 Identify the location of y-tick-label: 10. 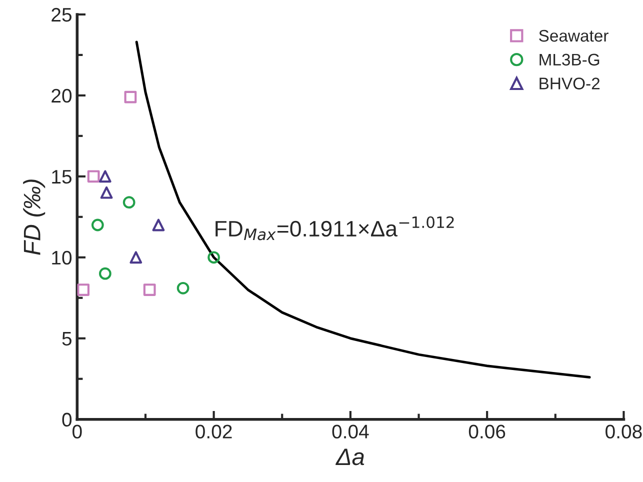
(62, 257).